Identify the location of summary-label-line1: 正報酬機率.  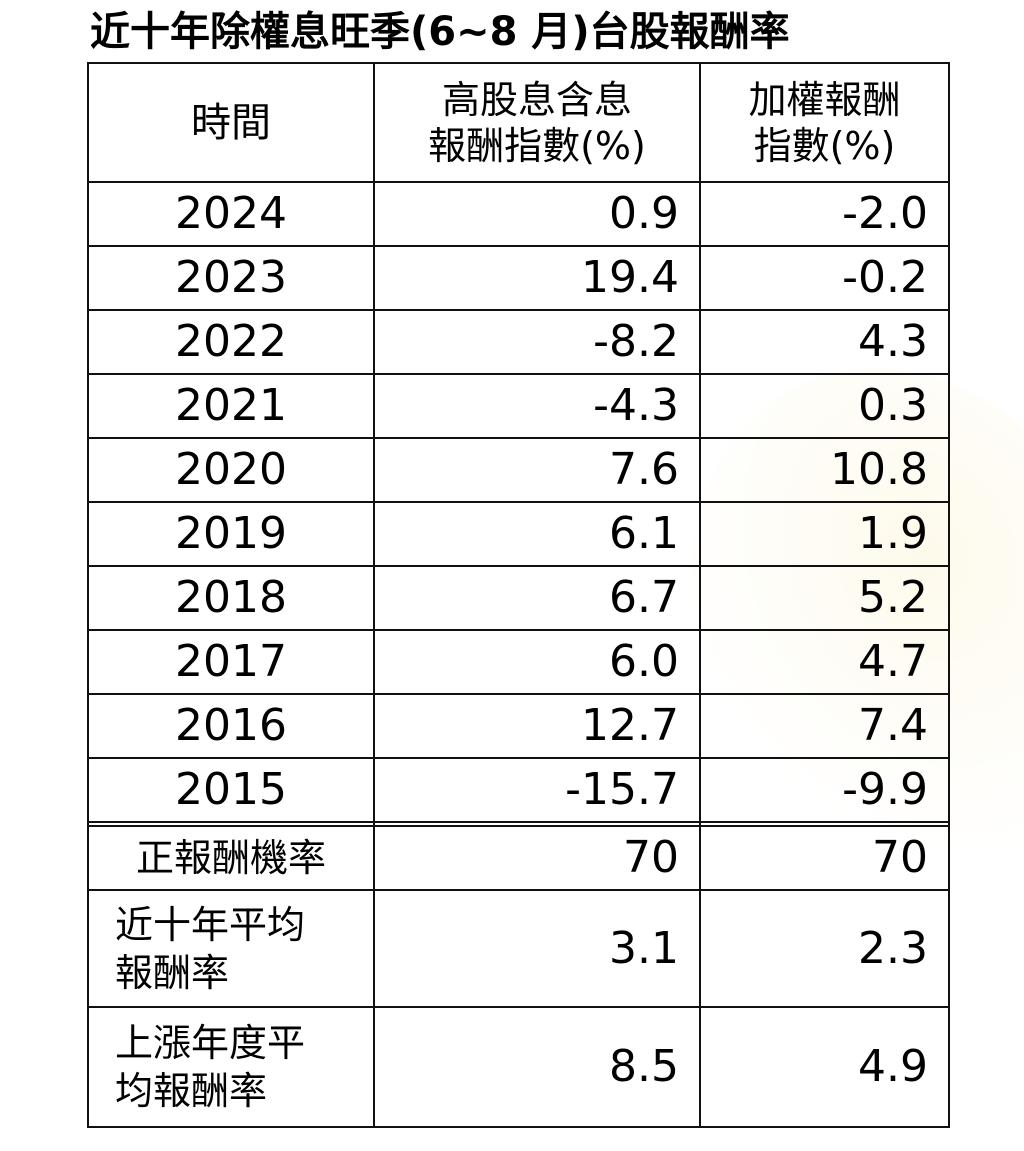
(230, 858).